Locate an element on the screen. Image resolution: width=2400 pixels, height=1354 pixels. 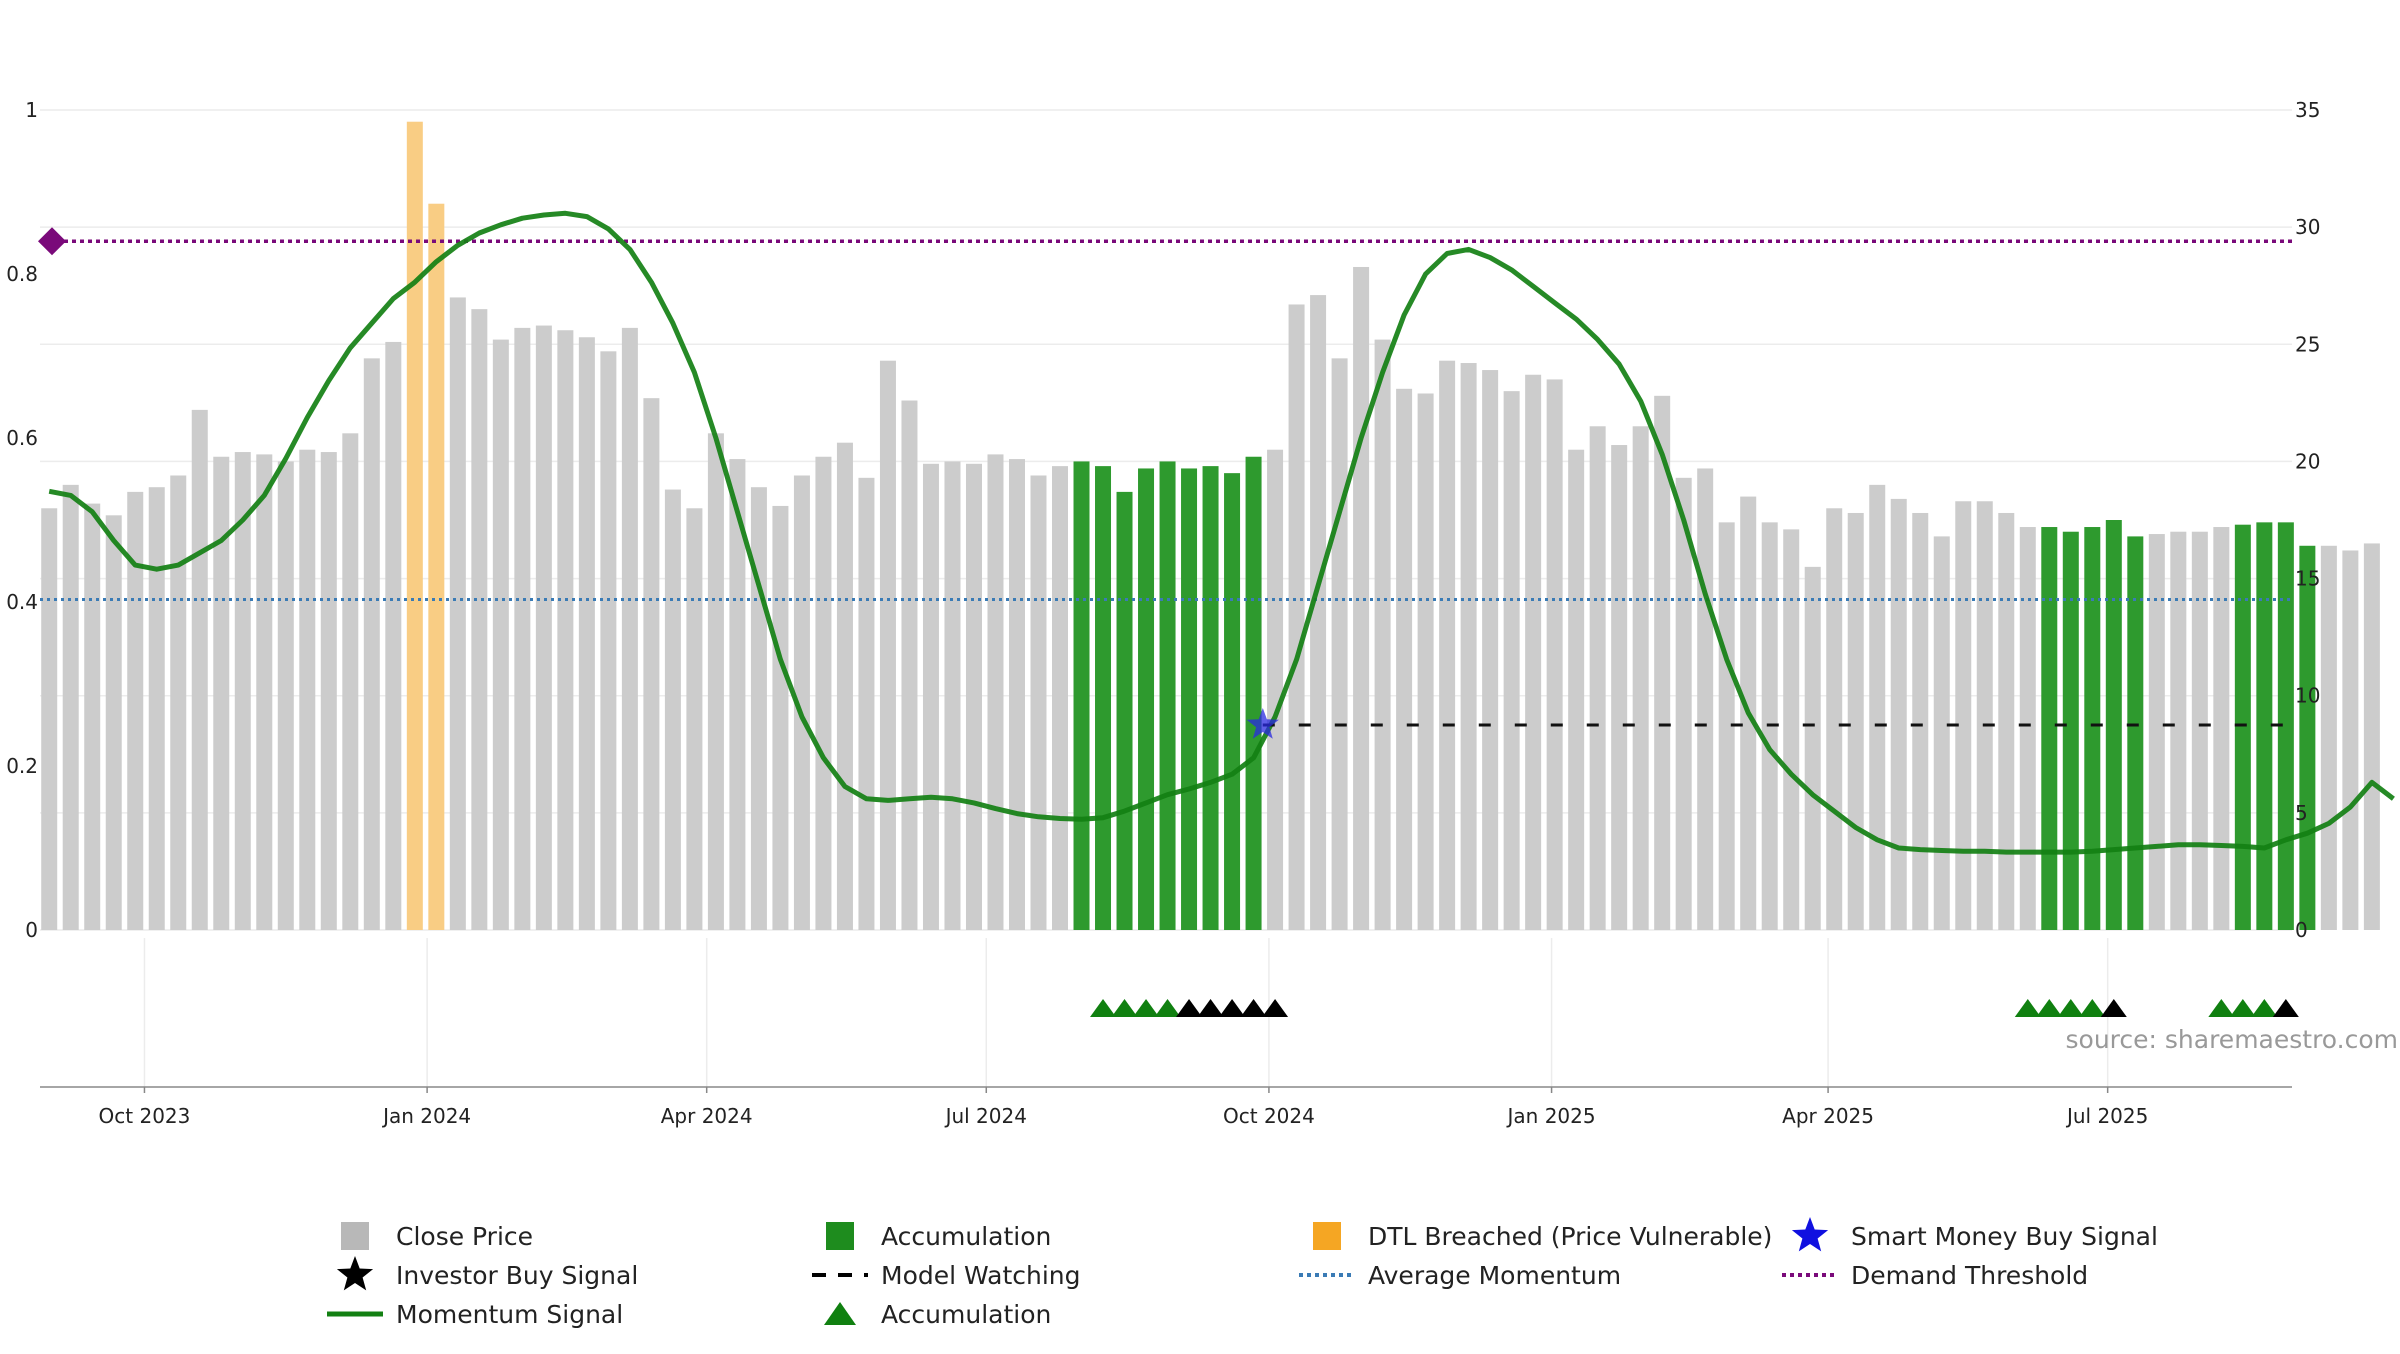
legend-label-8: Momentum Signal is located at coordinates (509, 1314).